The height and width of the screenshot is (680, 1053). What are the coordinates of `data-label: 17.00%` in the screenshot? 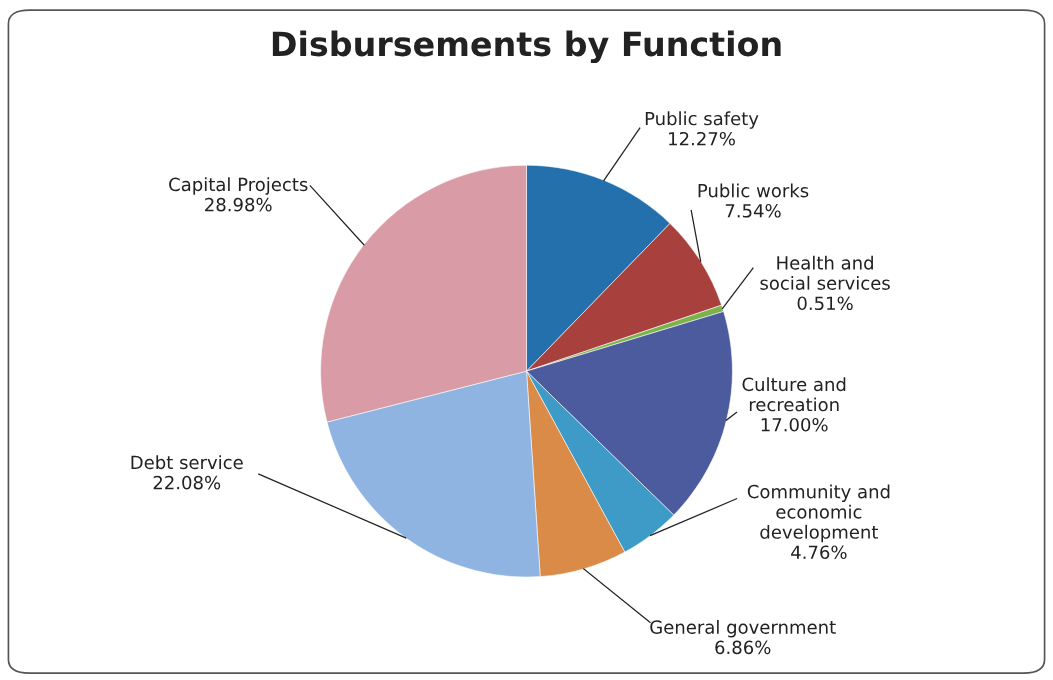 It's located at (794, 424).